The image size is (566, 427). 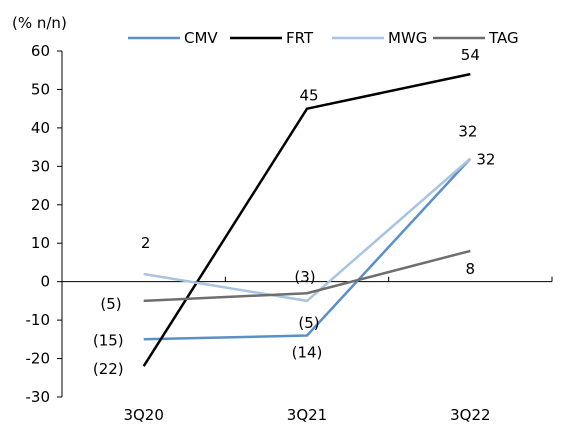 What do you see at coordinates (470, 55) in the screenshot?
I see `data-label-frt: 54` at bounding box center [470, 55].